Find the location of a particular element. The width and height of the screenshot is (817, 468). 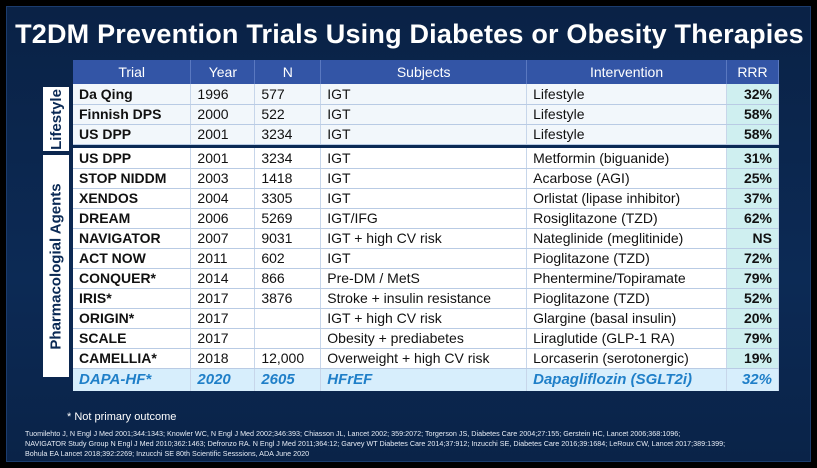

cell-year: 2014 is located at coordinates (223, 278).